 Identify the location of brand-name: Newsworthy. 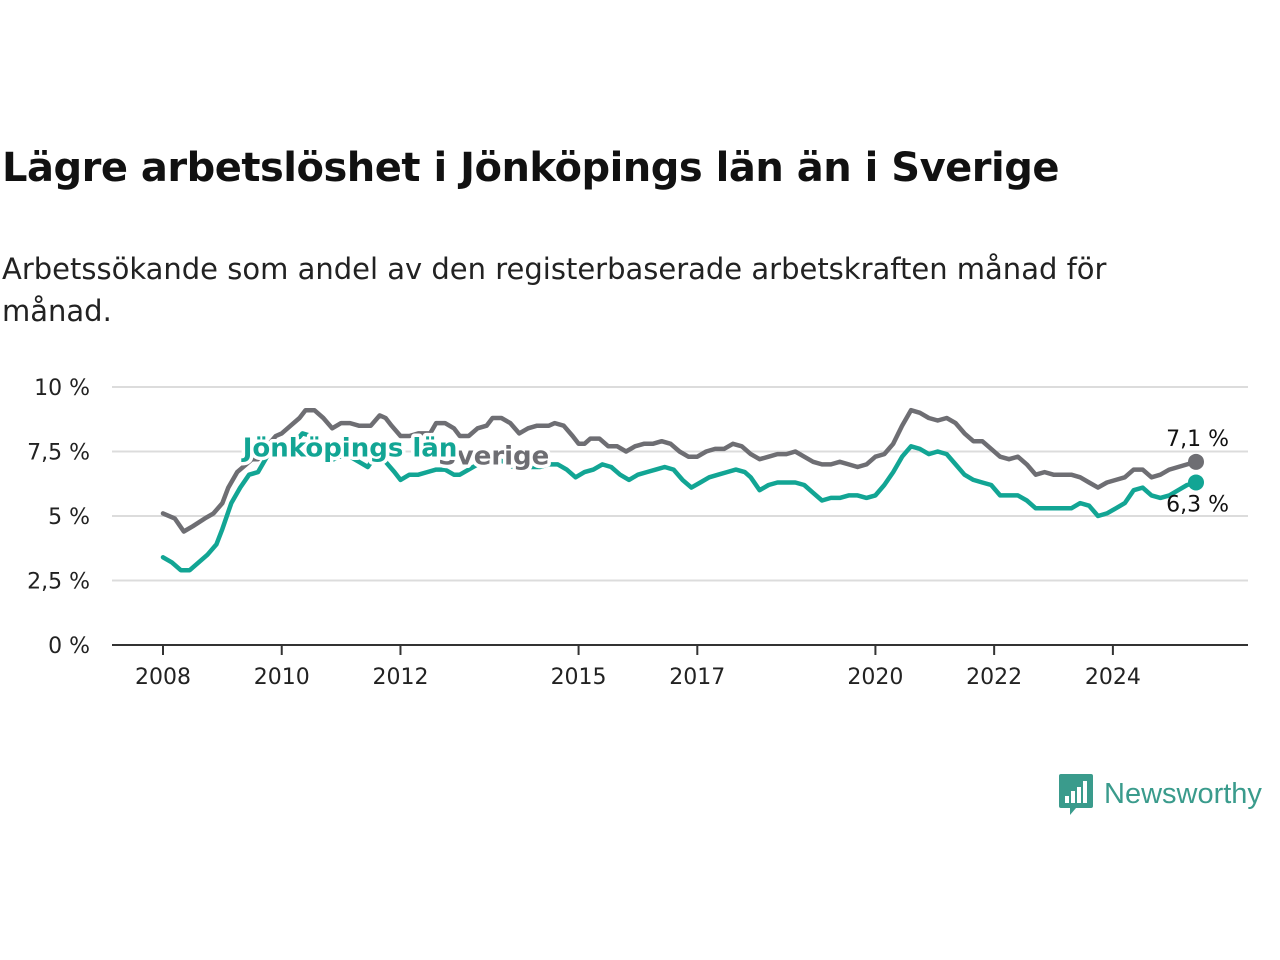
(1183, 793).